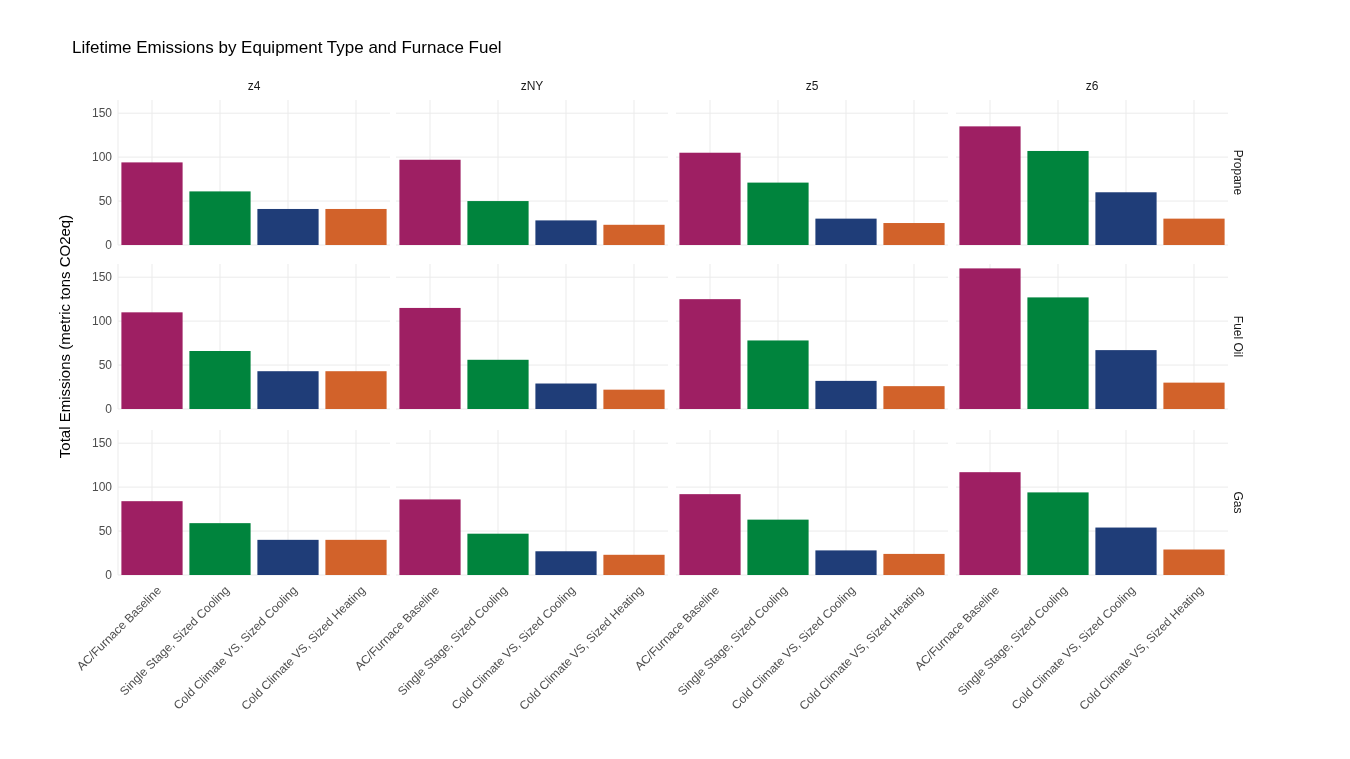 Image resolution: width=1350 pixels, height=759 pixels. Describe the element at coordinates (1237, 336) in the screenshot. I see `y2-axis-title: Fuel Oil` at that location.